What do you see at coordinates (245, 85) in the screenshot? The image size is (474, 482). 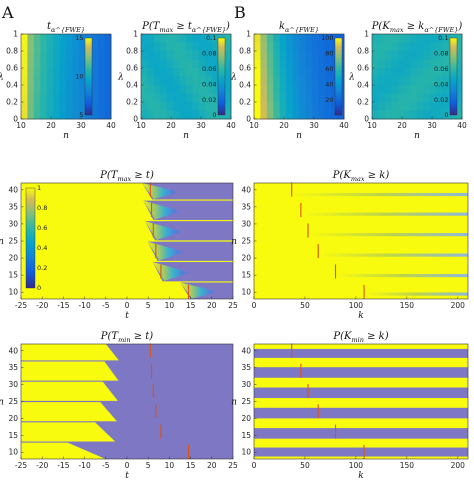 I see `y-tick-label: 0.4` at bounding box center [245, 85].